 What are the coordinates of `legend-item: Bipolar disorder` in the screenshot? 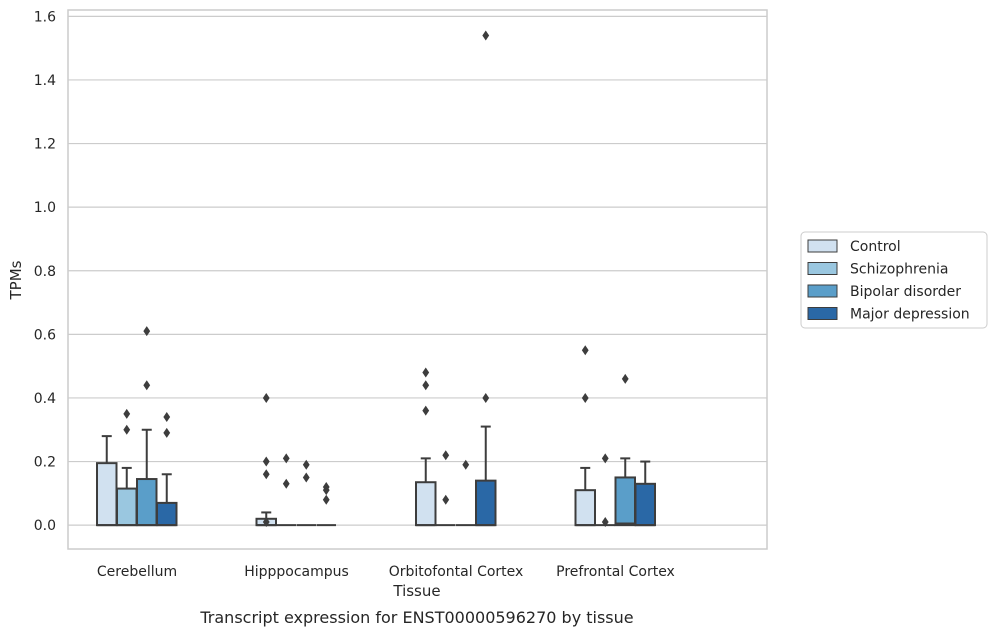 It's located at (884, 292).